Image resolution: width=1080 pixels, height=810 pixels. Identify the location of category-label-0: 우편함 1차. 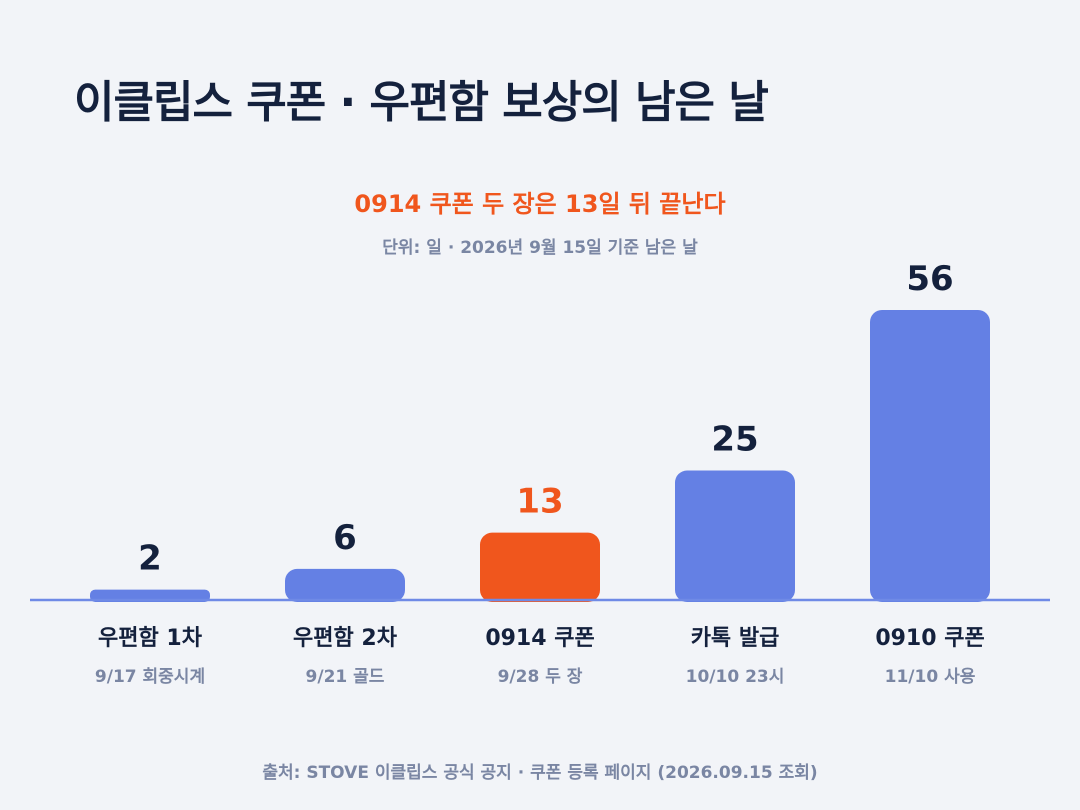
(150, 638).